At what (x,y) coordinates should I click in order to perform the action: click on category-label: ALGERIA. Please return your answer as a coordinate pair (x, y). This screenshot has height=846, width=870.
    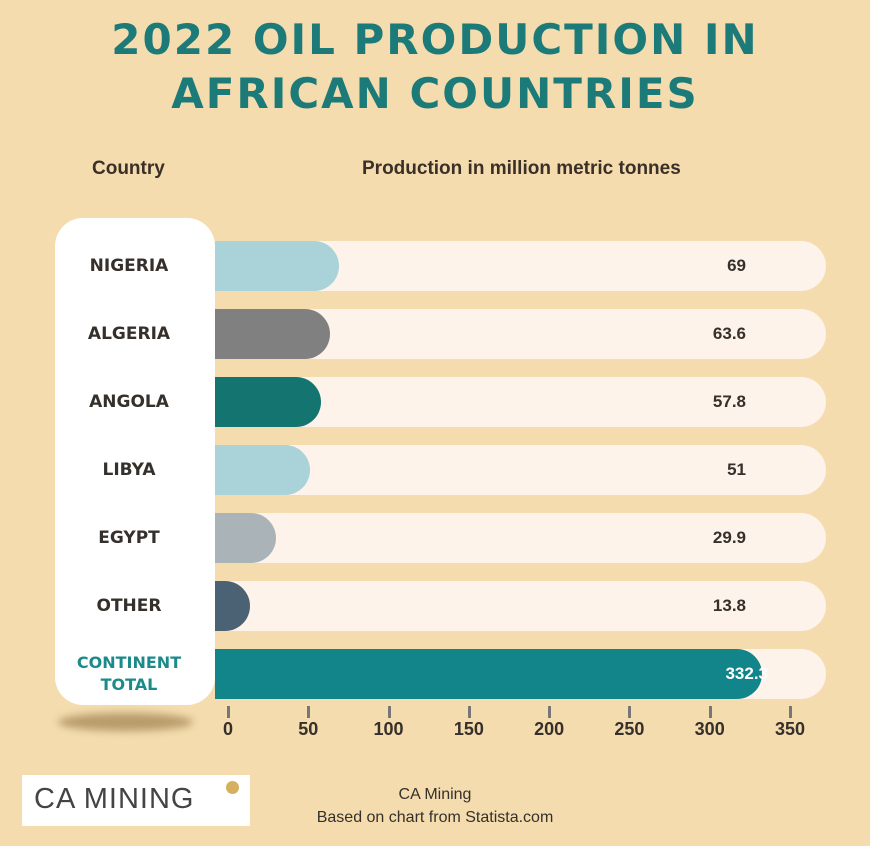
    Looking at the image, I should click on (129, 334).